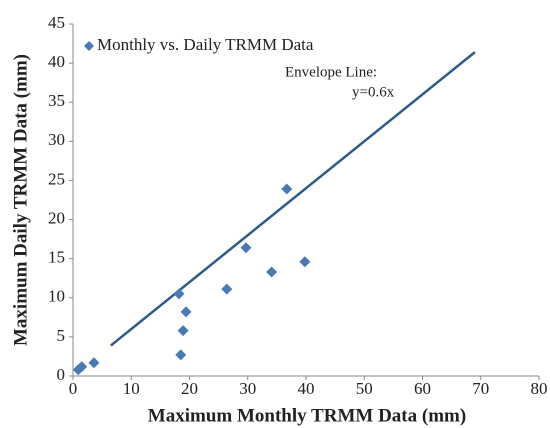  I want to click on y-tick-label: 15, so click(56, 257).